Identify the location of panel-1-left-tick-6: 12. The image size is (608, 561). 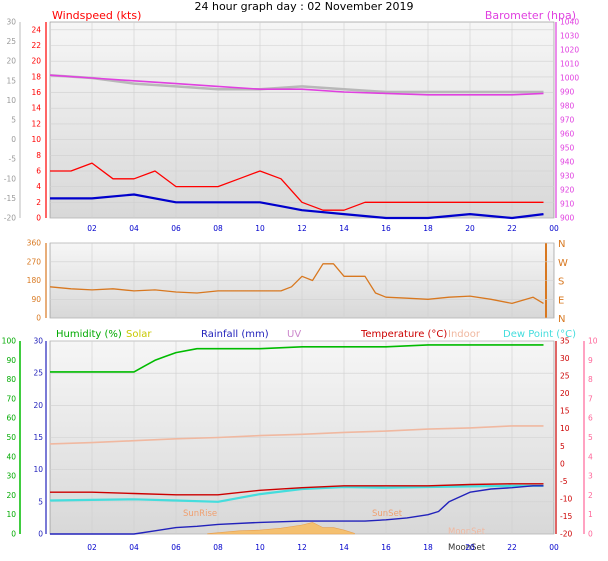
(36, 123).